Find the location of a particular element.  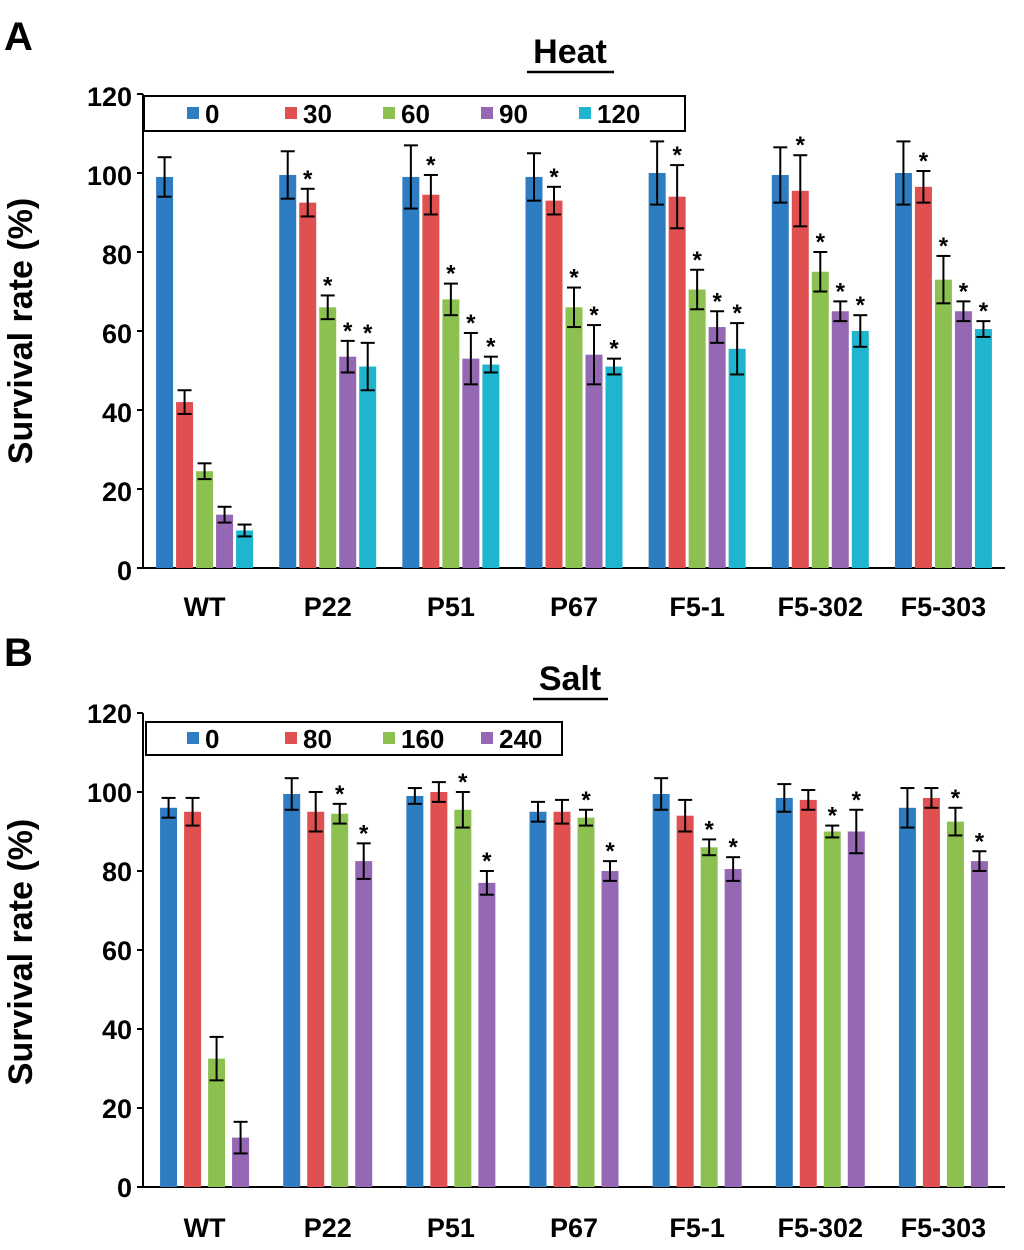

y-tick-labels: 0 20 40 60 80 100 120 is located at coordinates (109, 951).